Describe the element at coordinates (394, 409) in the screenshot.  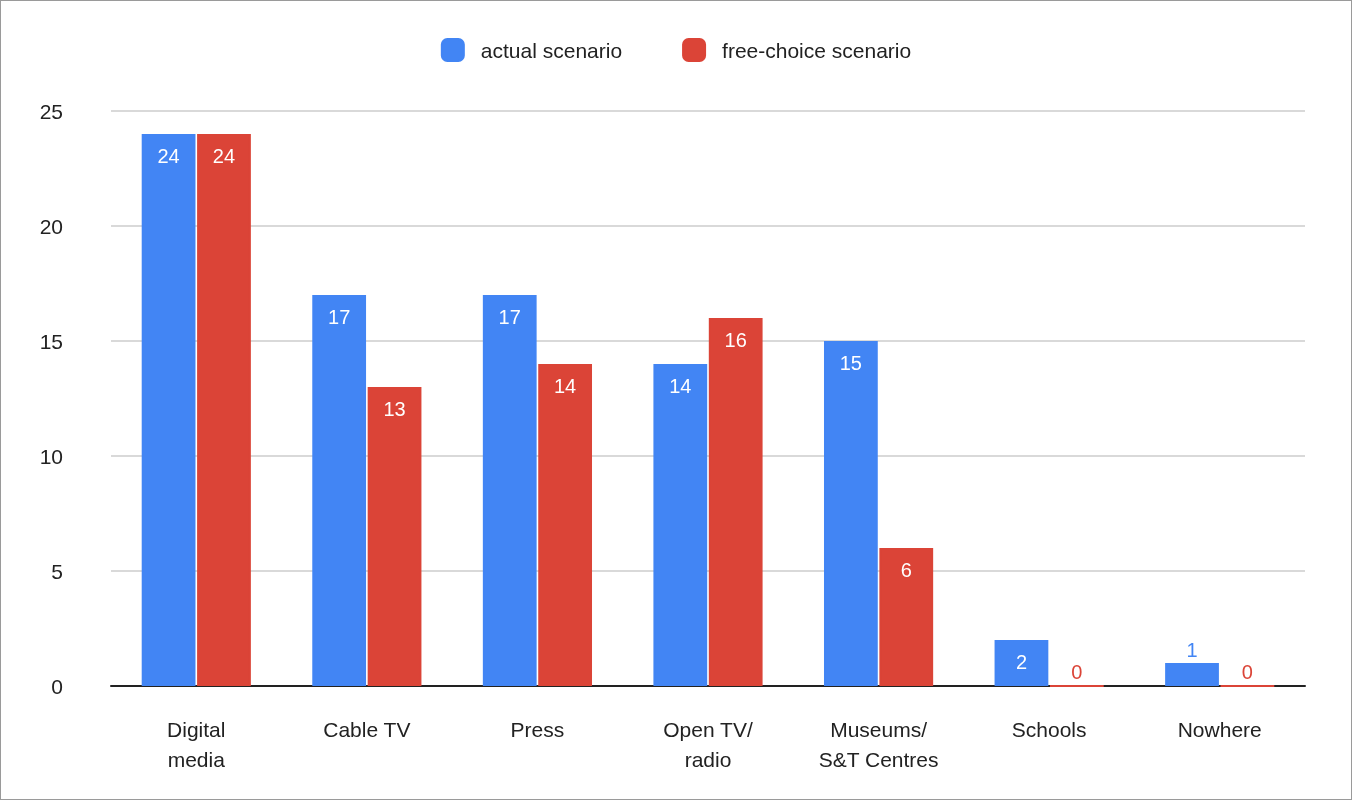
I see `data-label: 13` at that location.